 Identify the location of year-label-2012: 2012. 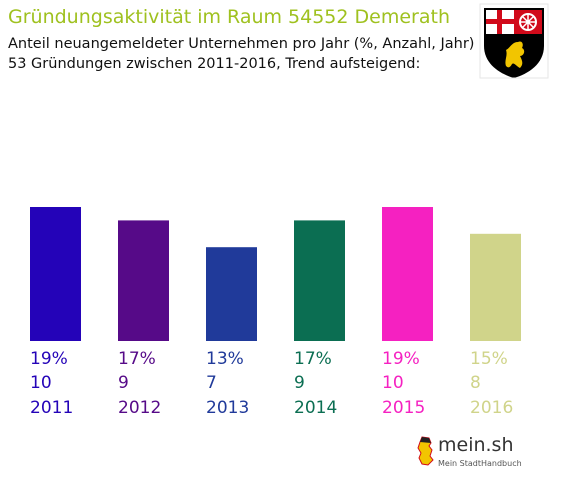
(139, 408).